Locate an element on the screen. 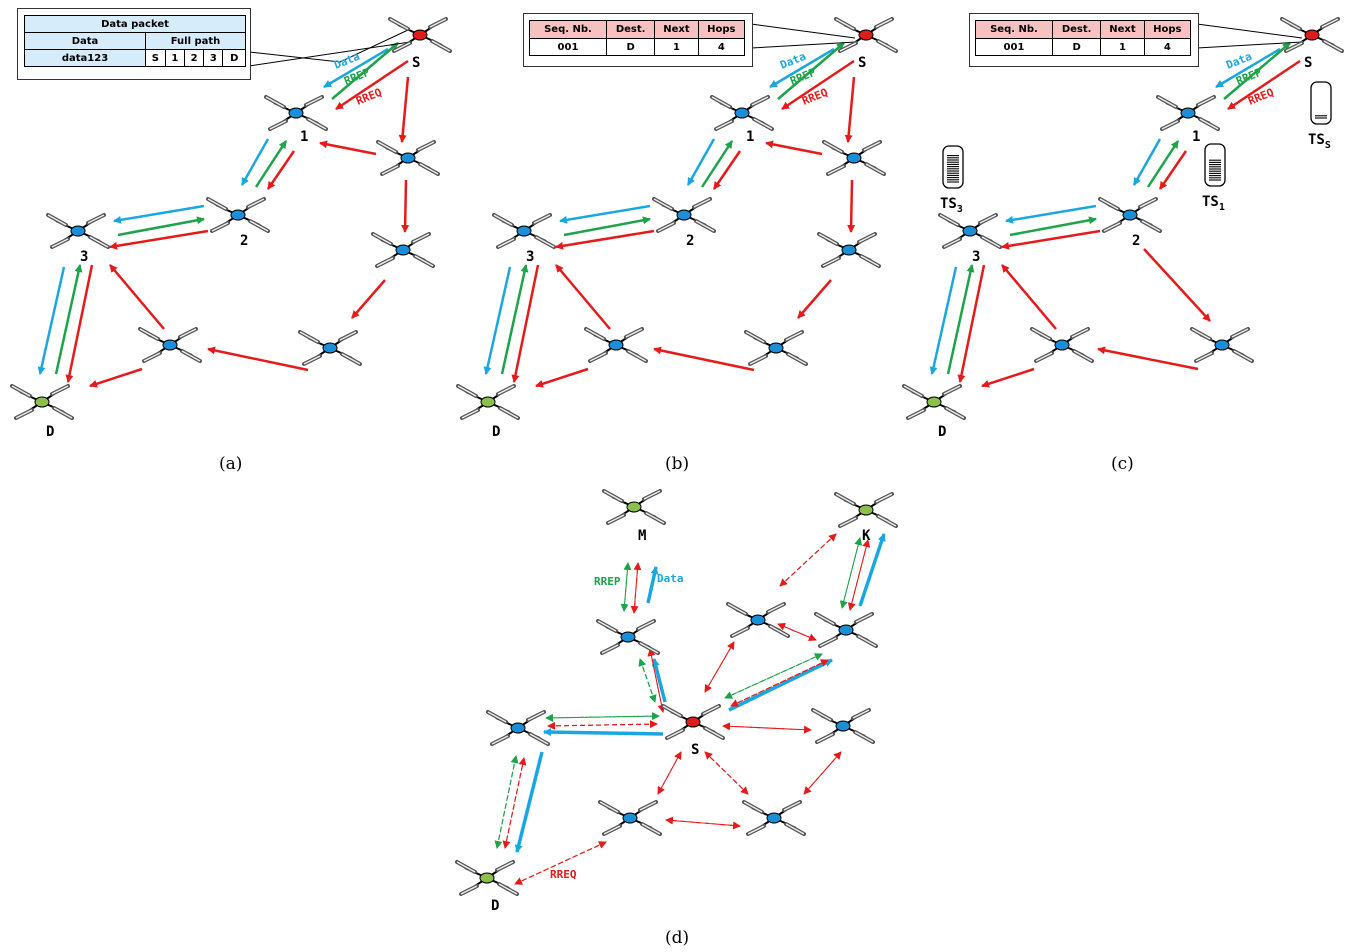  panel-d-drone-dest-d is located at coordinates (487, 878).